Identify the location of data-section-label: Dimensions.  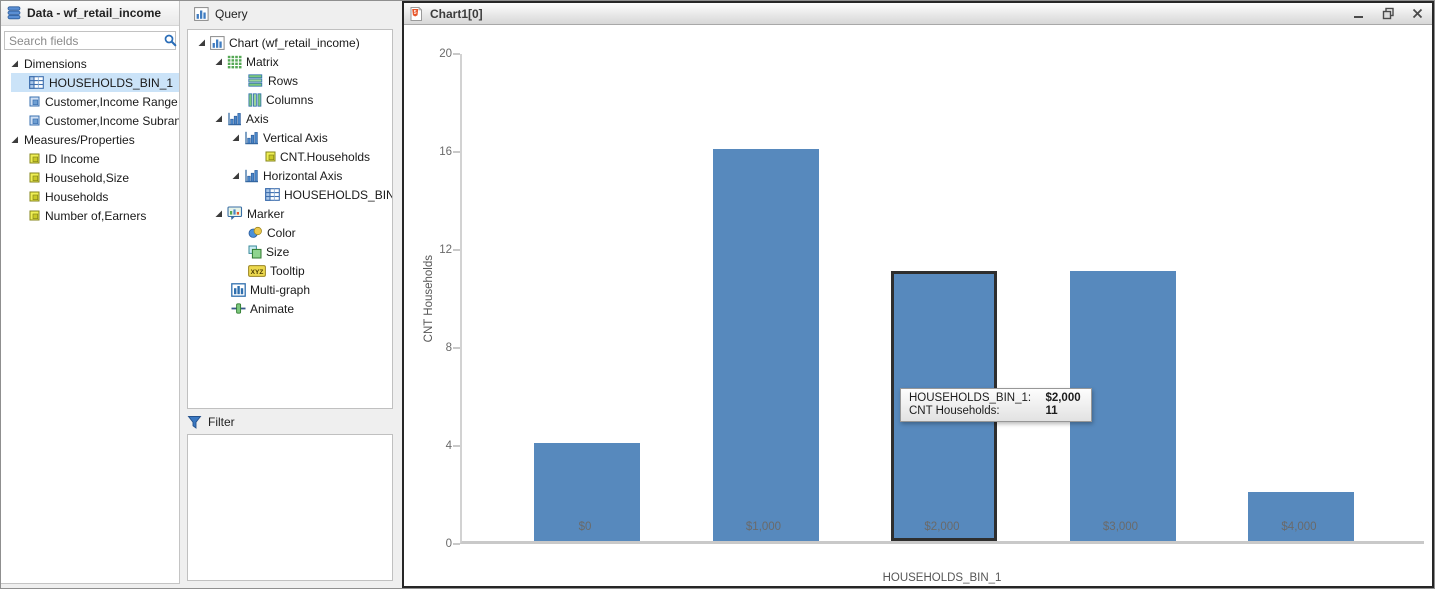
(55, 63).